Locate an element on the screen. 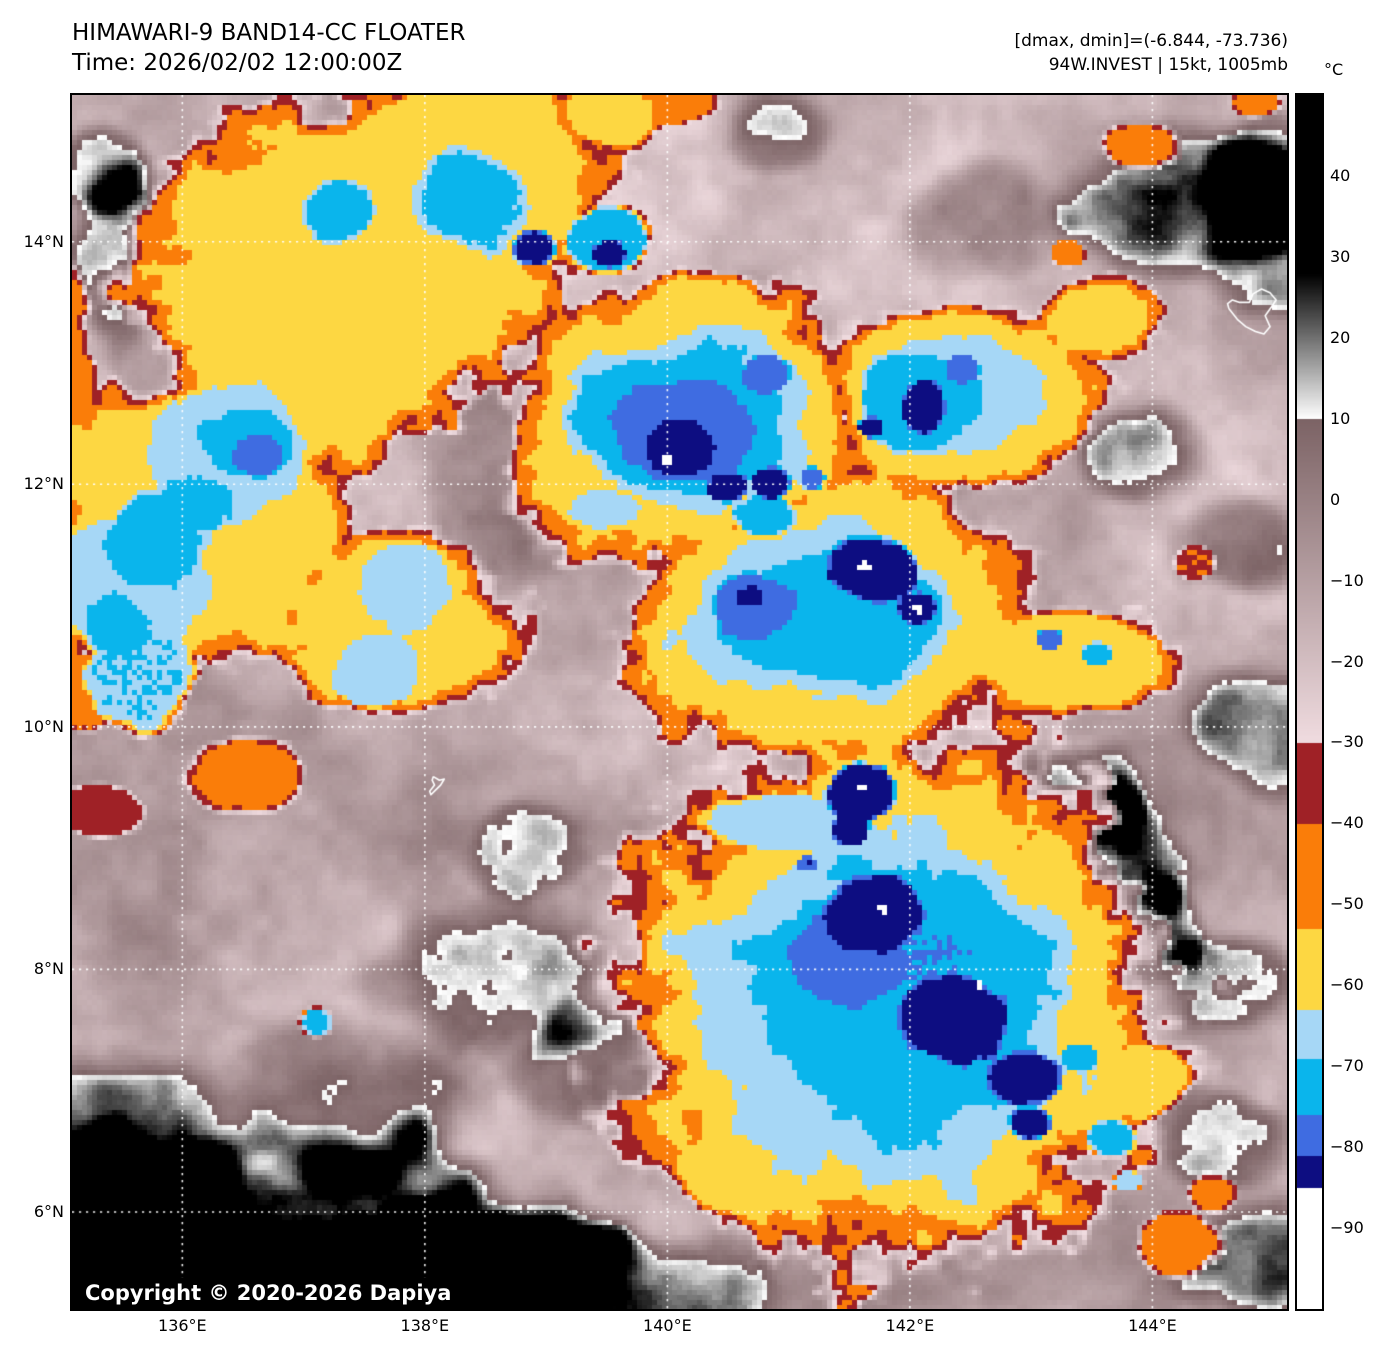  colorbar-tick-−40: −40 is located at coordinates (1347, 823).